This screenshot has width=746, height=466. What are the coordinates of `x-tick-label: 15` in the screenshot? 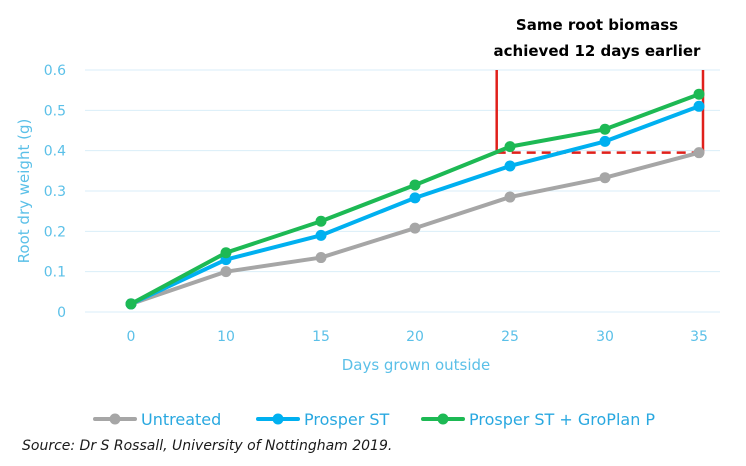 It's located at (321, 337).